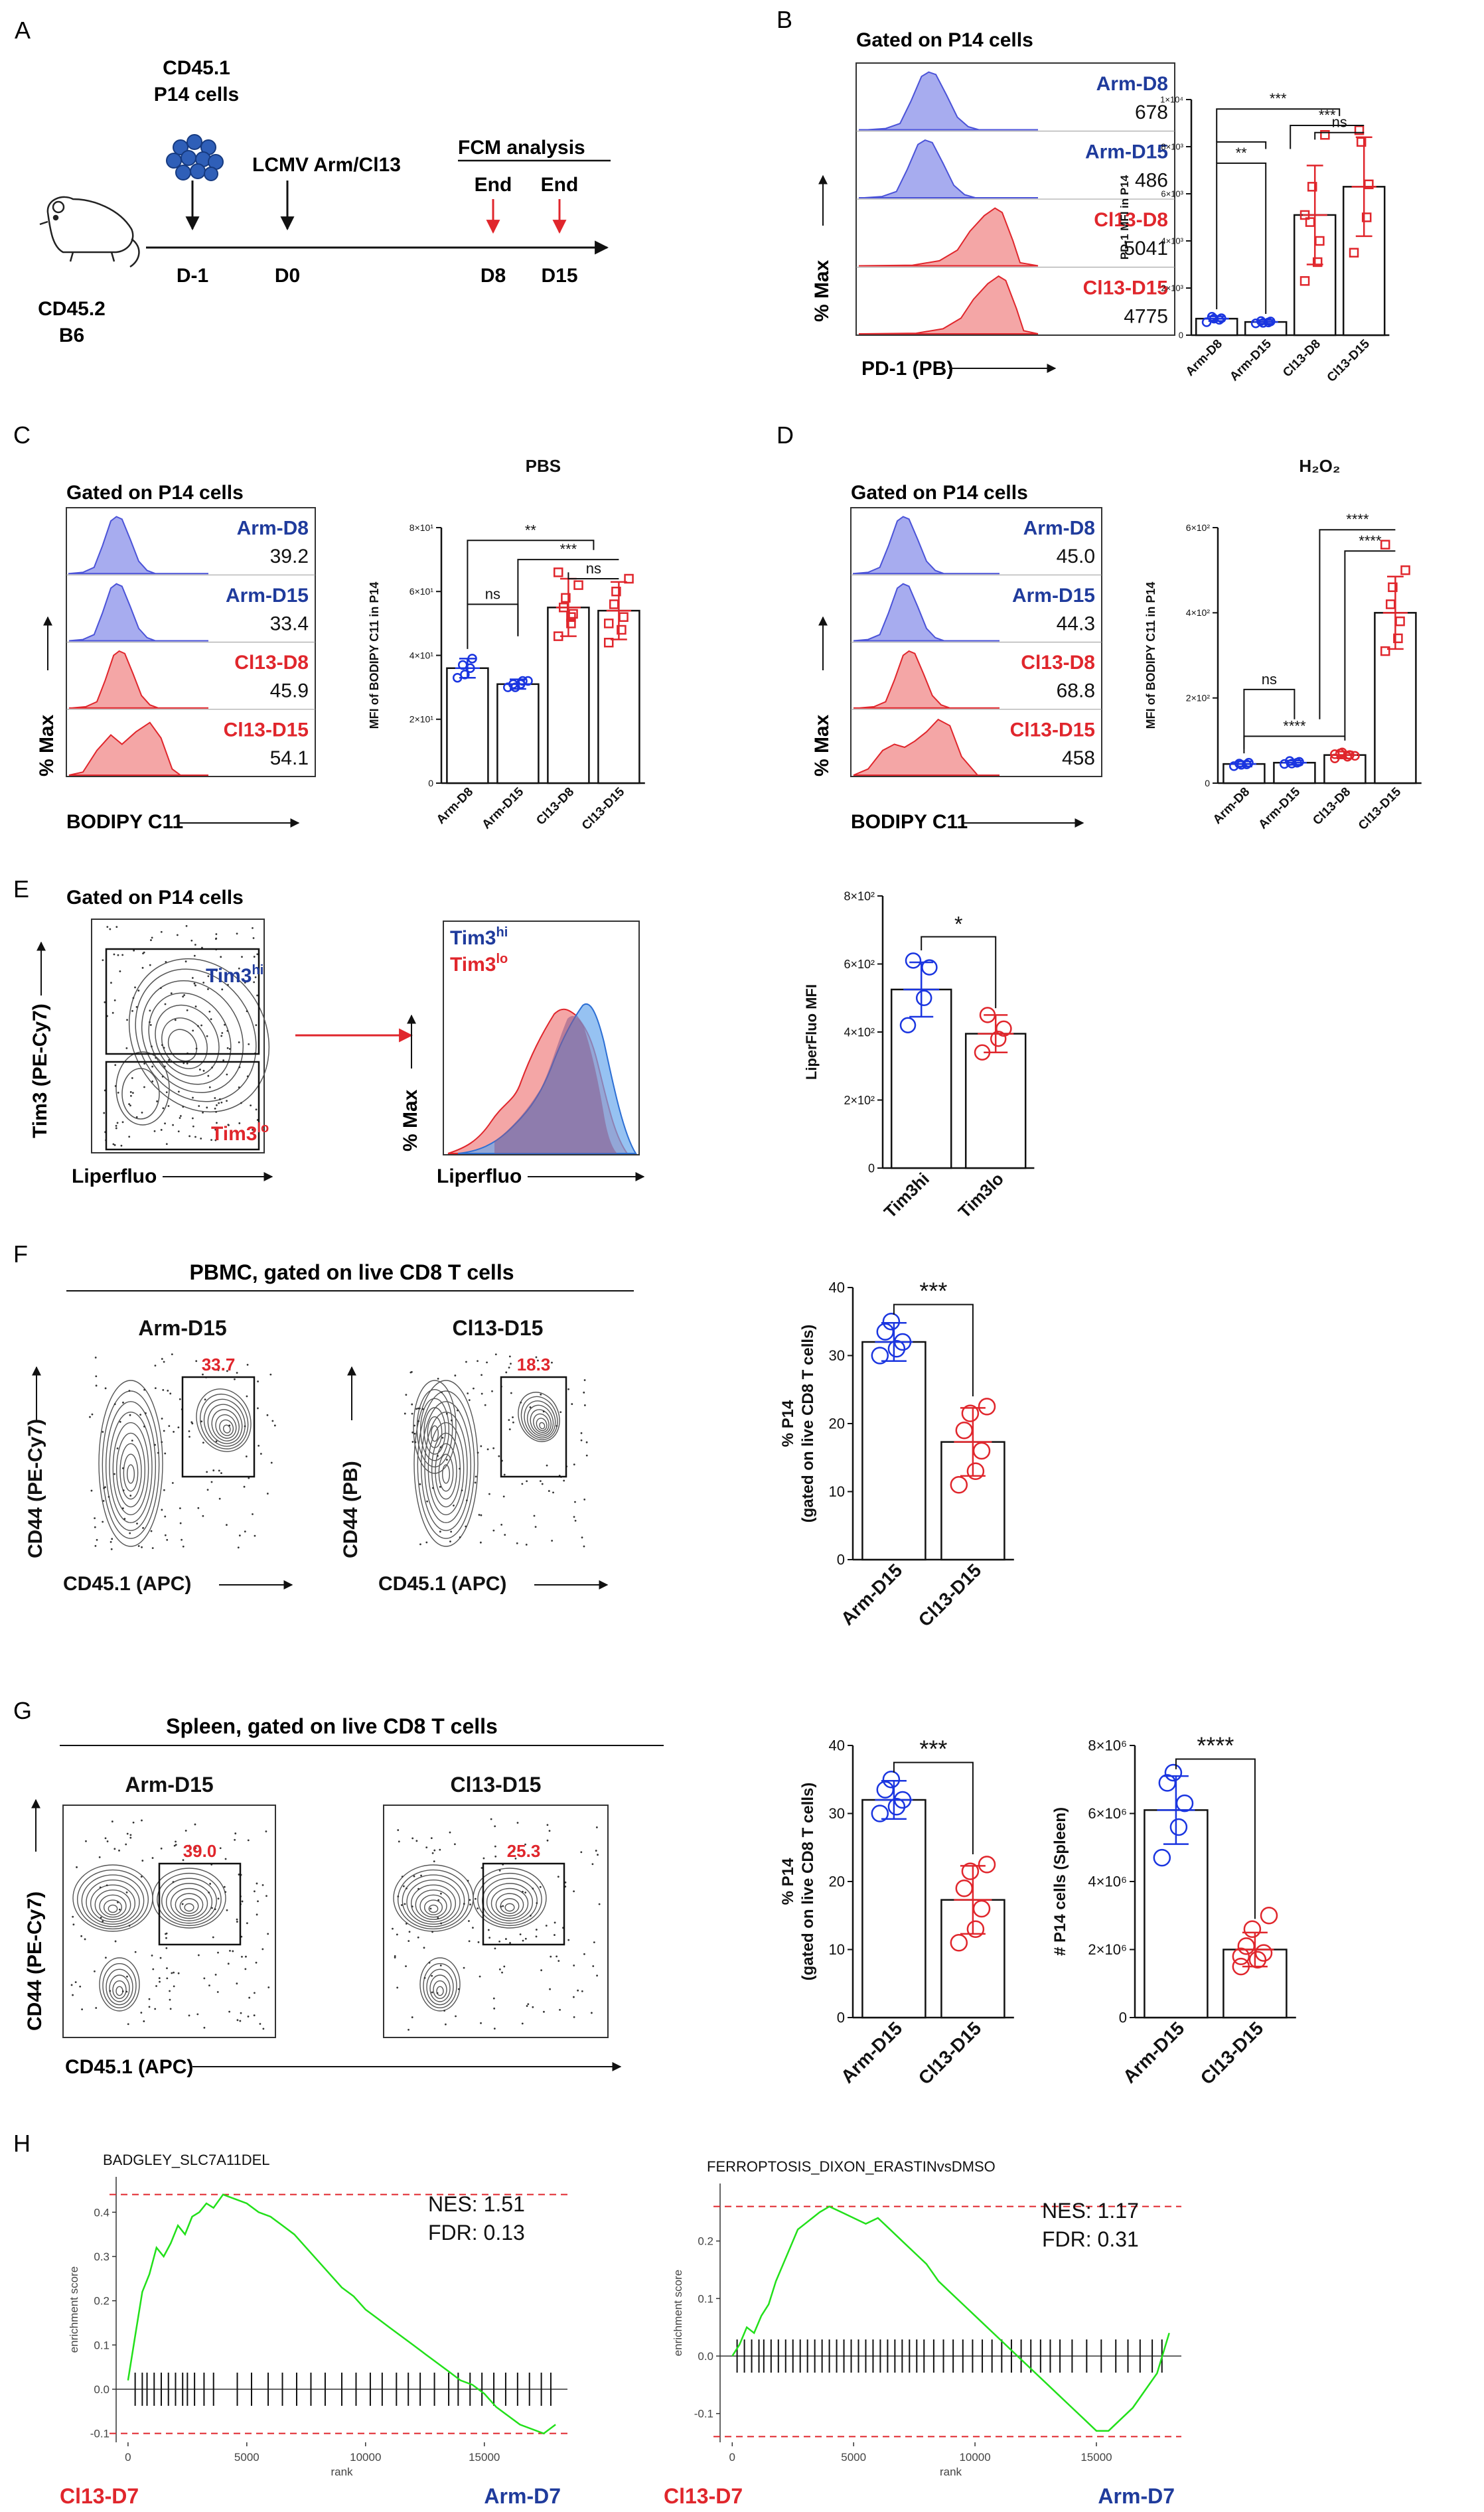 The image size is (1484, 2512). I want to click on histogram-mfi-value: 45.9, so click(289, 691).